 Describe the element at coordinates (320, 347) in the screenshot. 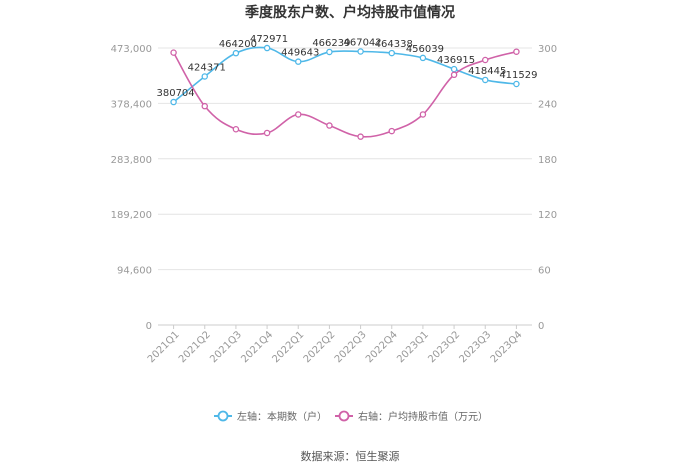

I see `x-tick-label: 2022Q2` at that location.